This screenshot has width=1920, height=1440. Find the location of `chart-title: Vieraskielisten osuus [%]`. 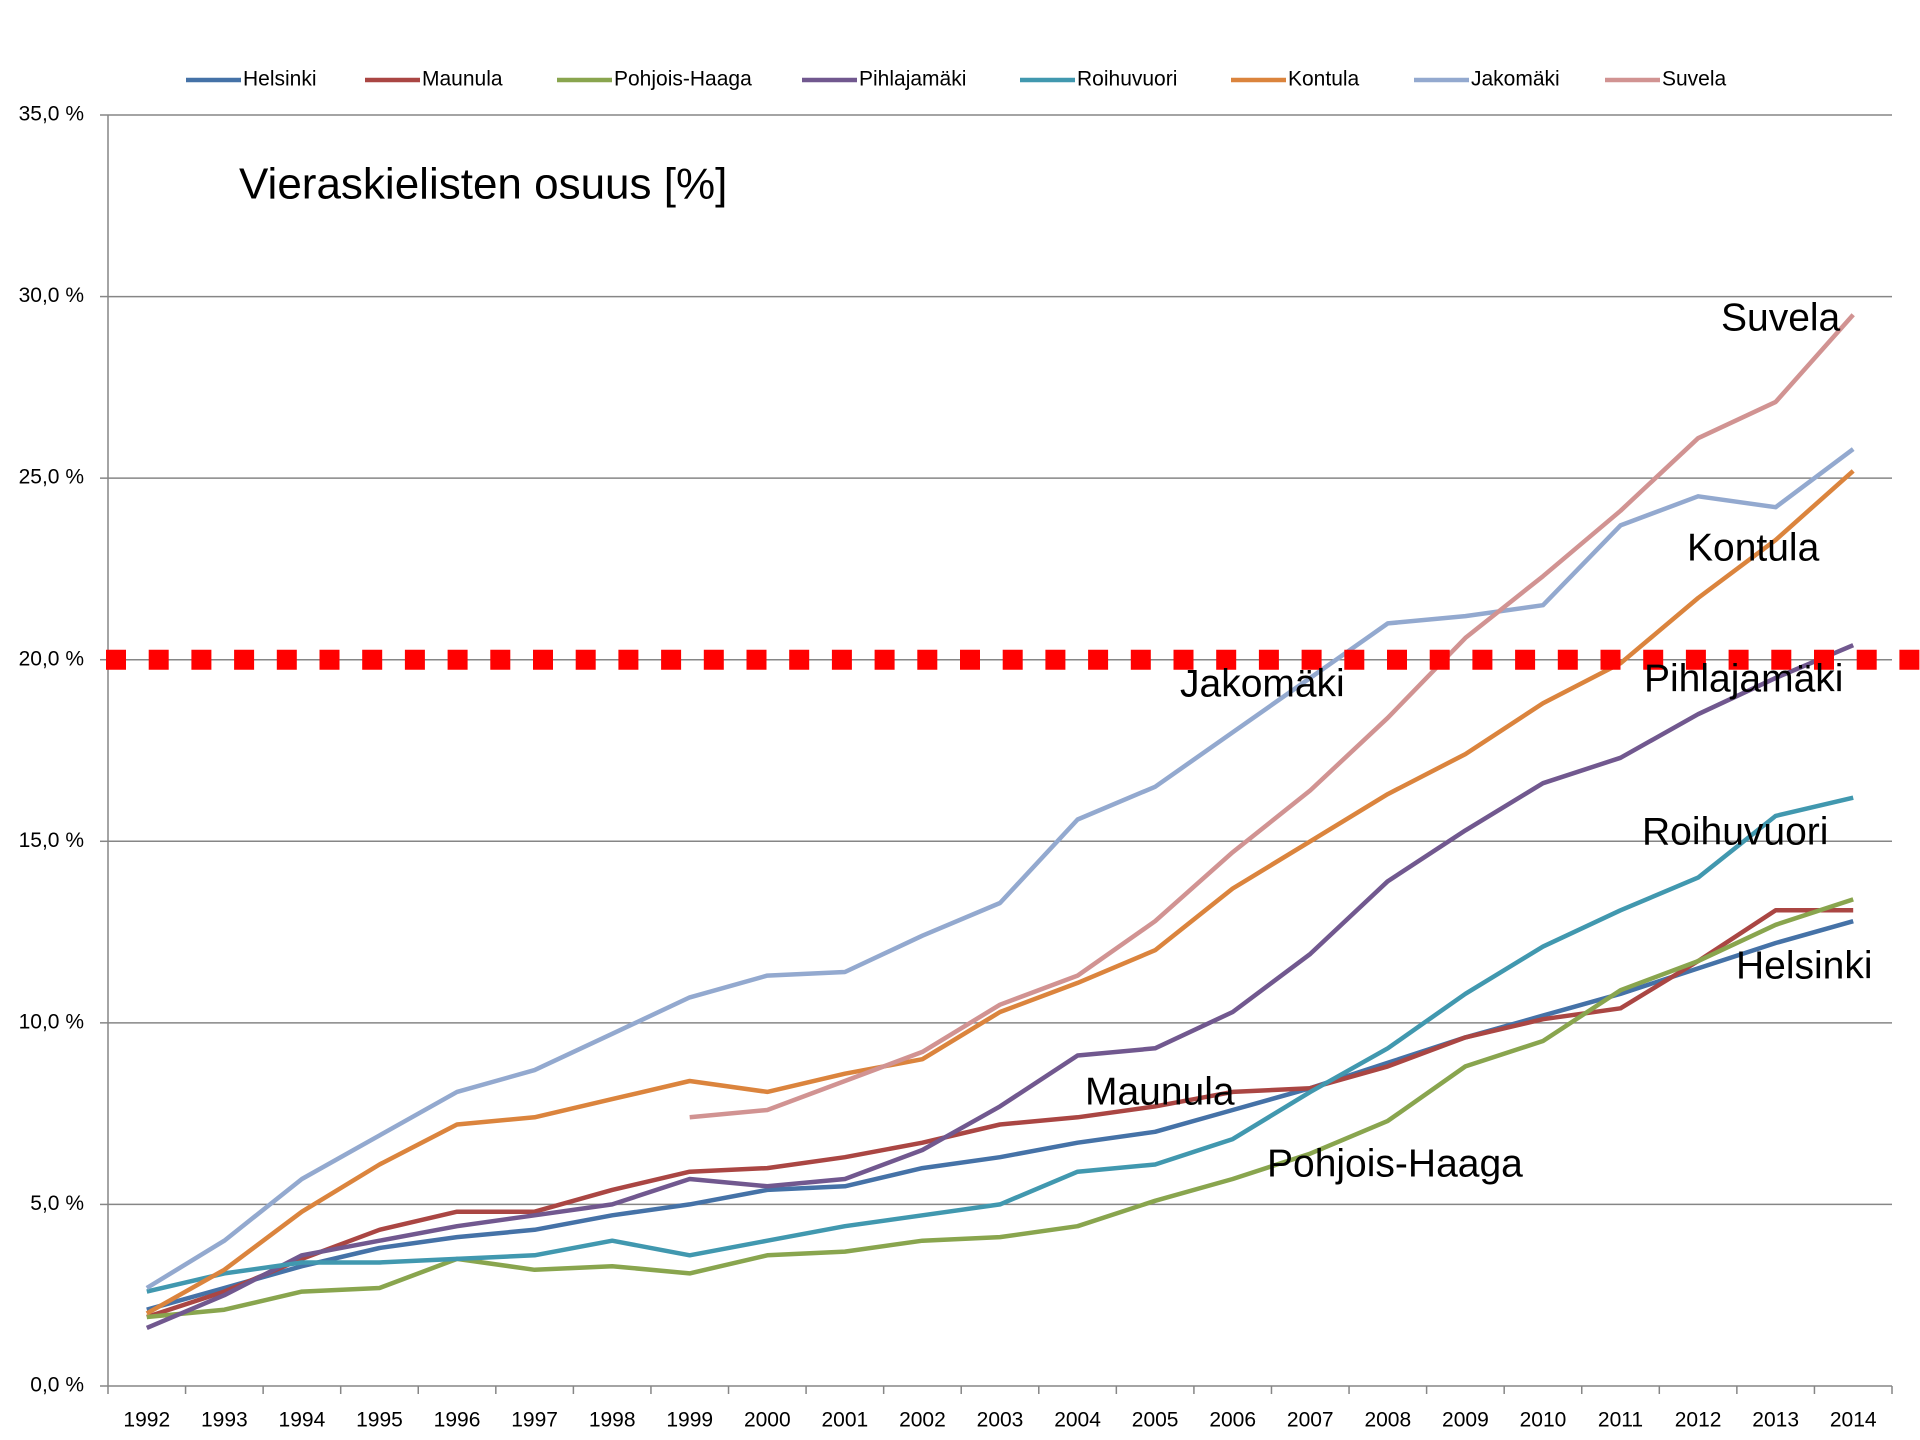

chart-title: Vieraskielisten osuus [%] is located at coordinates (483, 184).